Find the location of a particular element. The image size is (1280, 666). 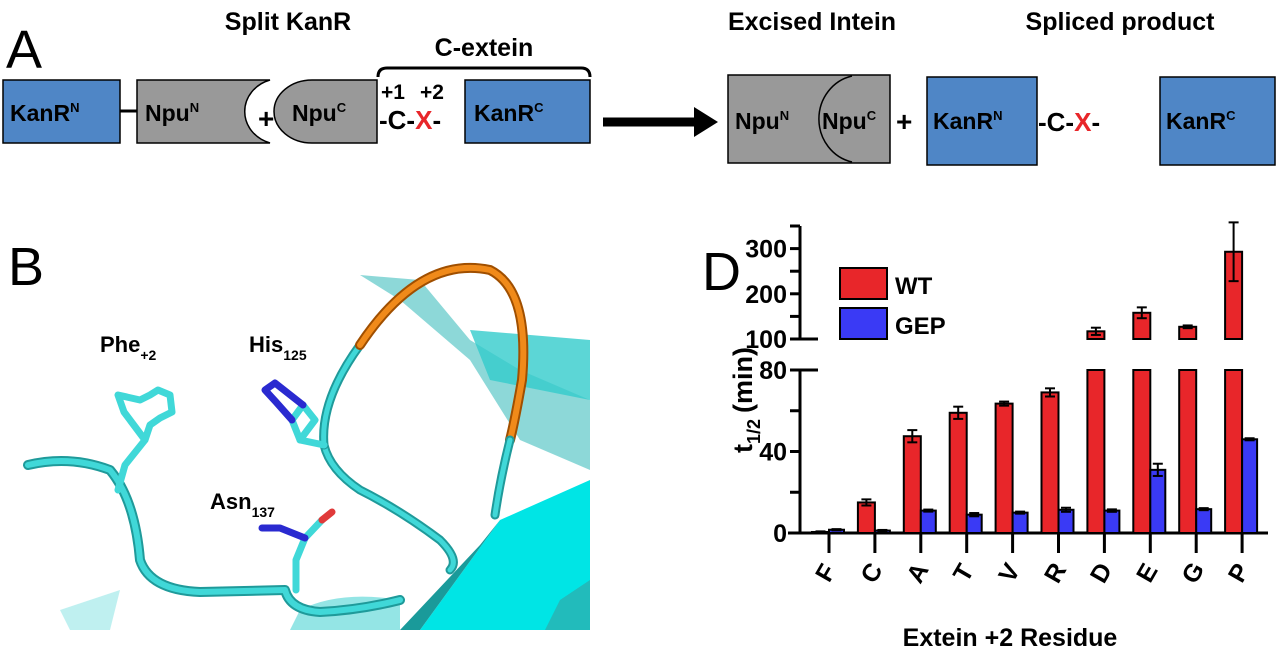

x-tick-label: V is located at coordinates (1009, 573).